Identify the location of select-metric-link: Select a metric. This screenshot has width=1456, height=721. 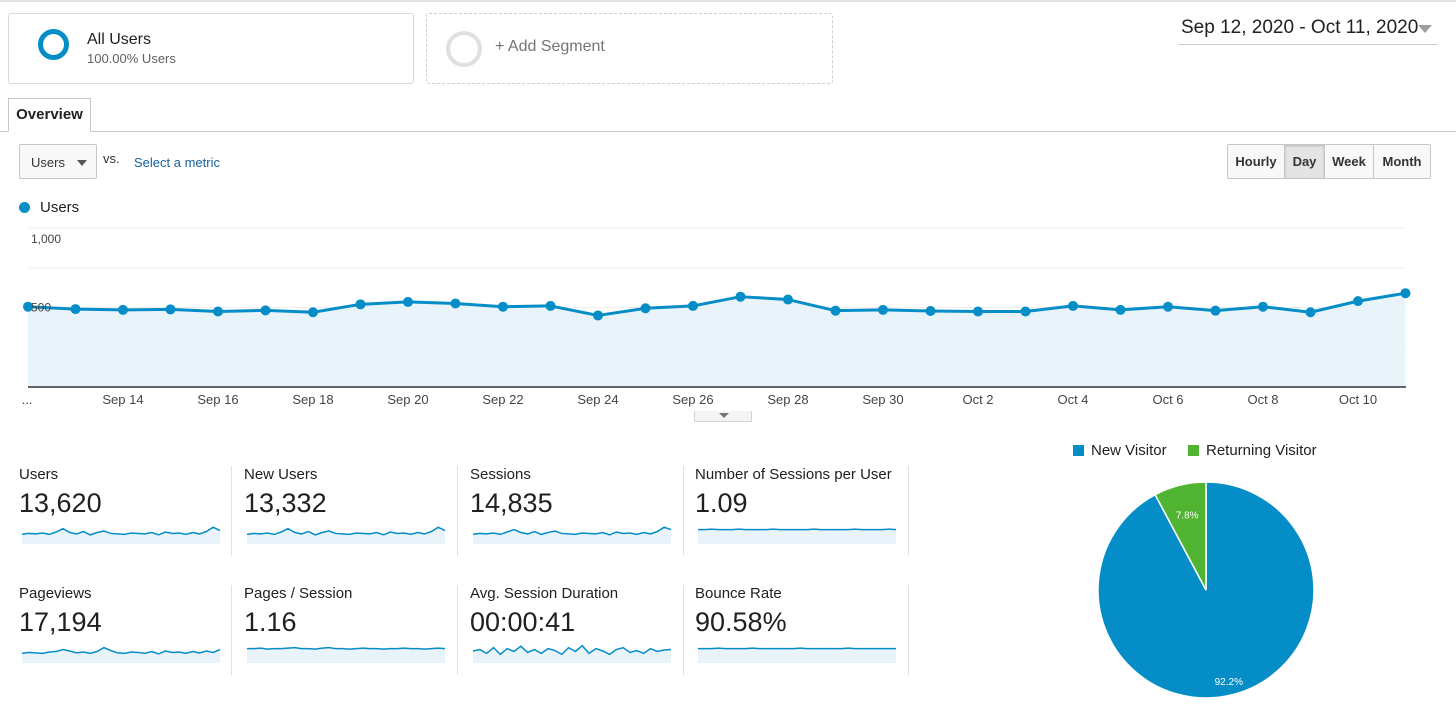
(177, 162).